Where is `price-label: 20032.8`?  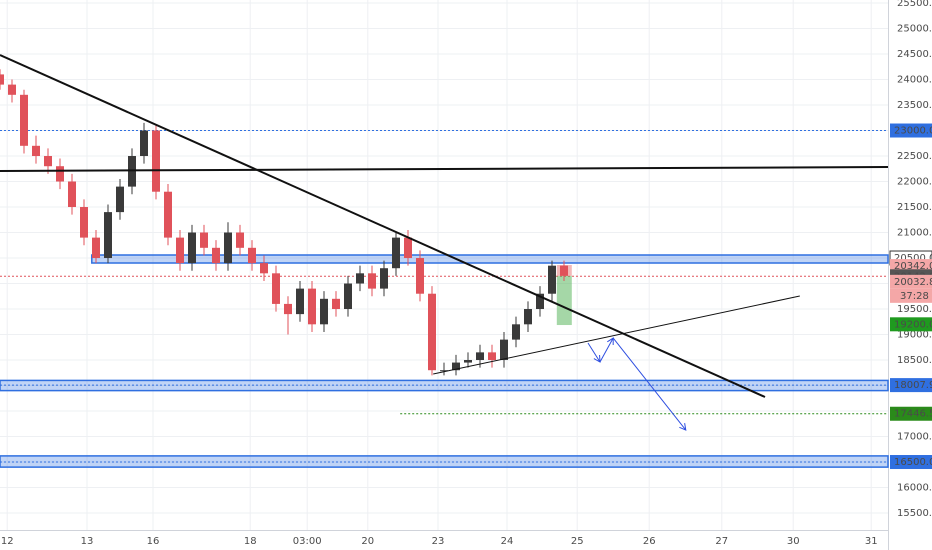 price-label: 20032.8 is located at coordinates (913, 282).